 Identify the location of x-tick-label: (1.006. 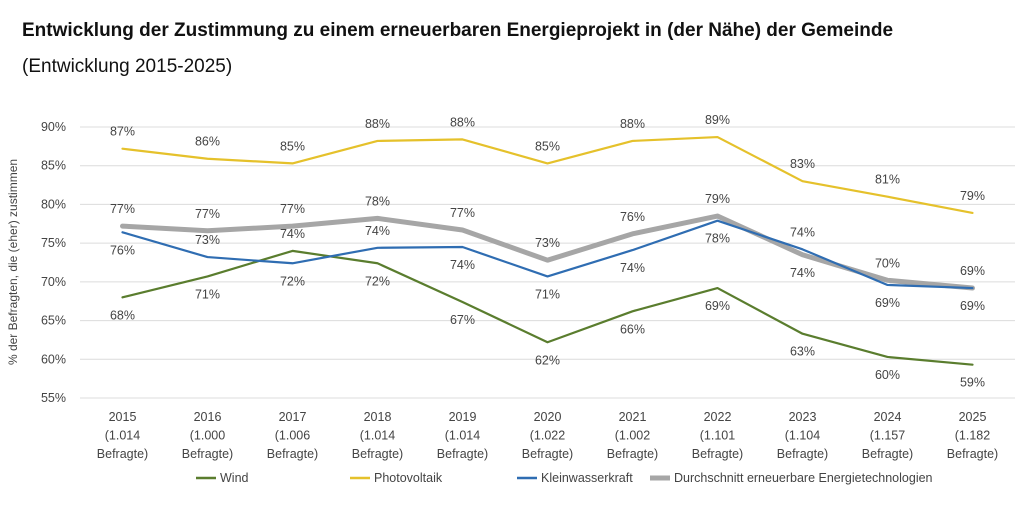
(292, 436).